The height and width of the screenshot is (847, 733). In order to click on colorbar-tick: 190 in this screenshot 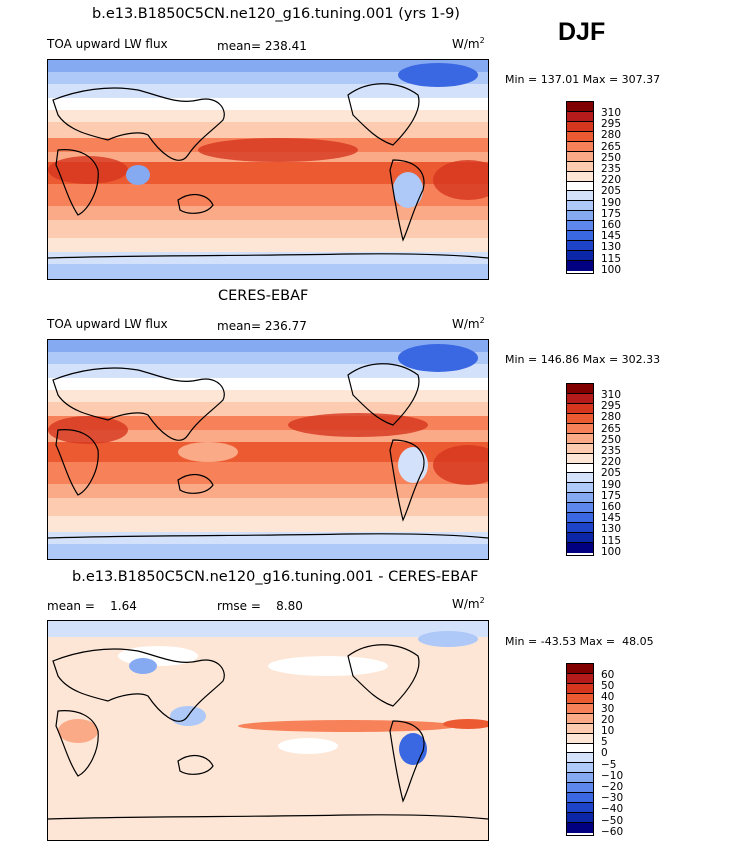, I will do `click(611, 202)`.